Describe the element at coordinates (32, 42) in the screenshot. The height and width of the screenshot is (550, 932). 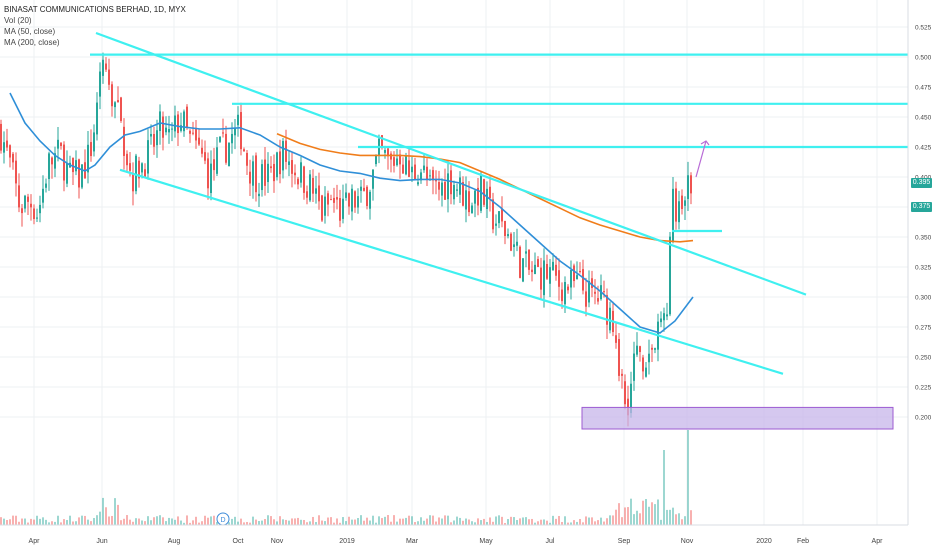
I see `legend-ma200: MA (200, close)` at that location.